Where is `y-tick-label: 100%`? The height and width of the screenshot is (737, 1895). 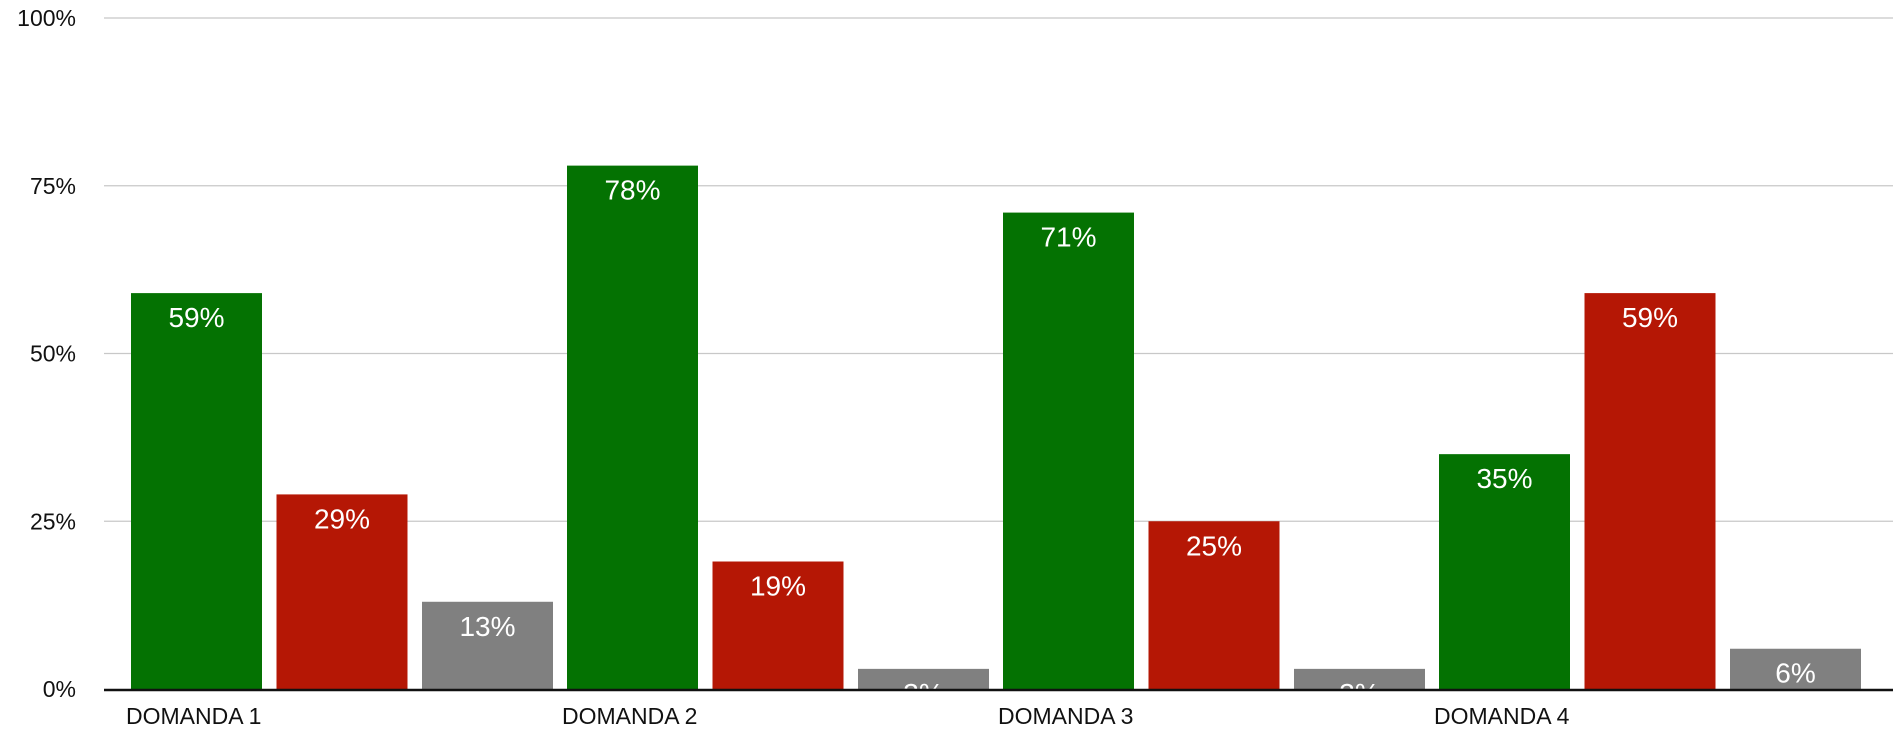
y-tick-label: 100% is located at coordinates (46, 18).